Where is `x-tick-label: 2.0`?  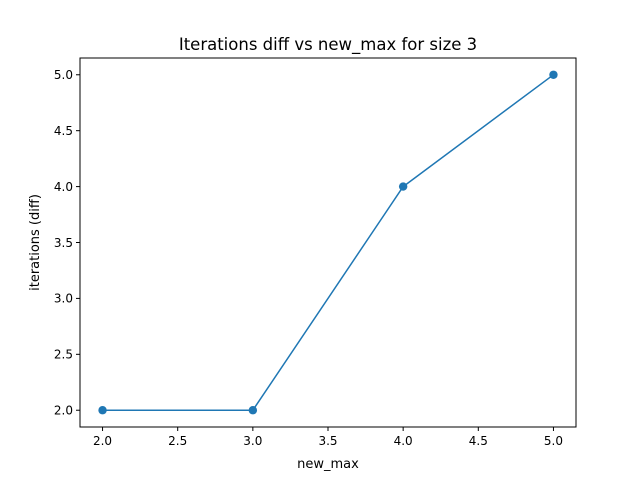 x-tick-label: 2.0 is located at coordinates (102, 441).